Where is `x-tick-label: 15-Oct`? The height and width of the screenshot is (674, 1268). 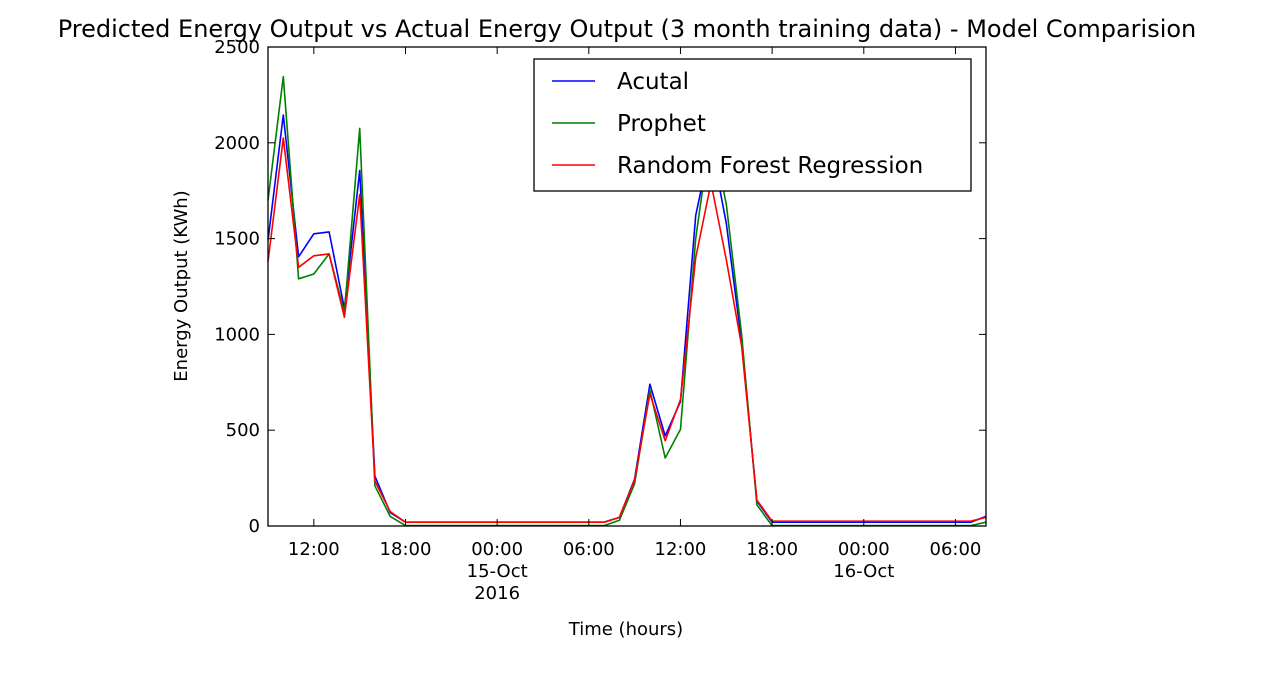
x-tick-label: 15-Oct is located at coordinates (497, 571).